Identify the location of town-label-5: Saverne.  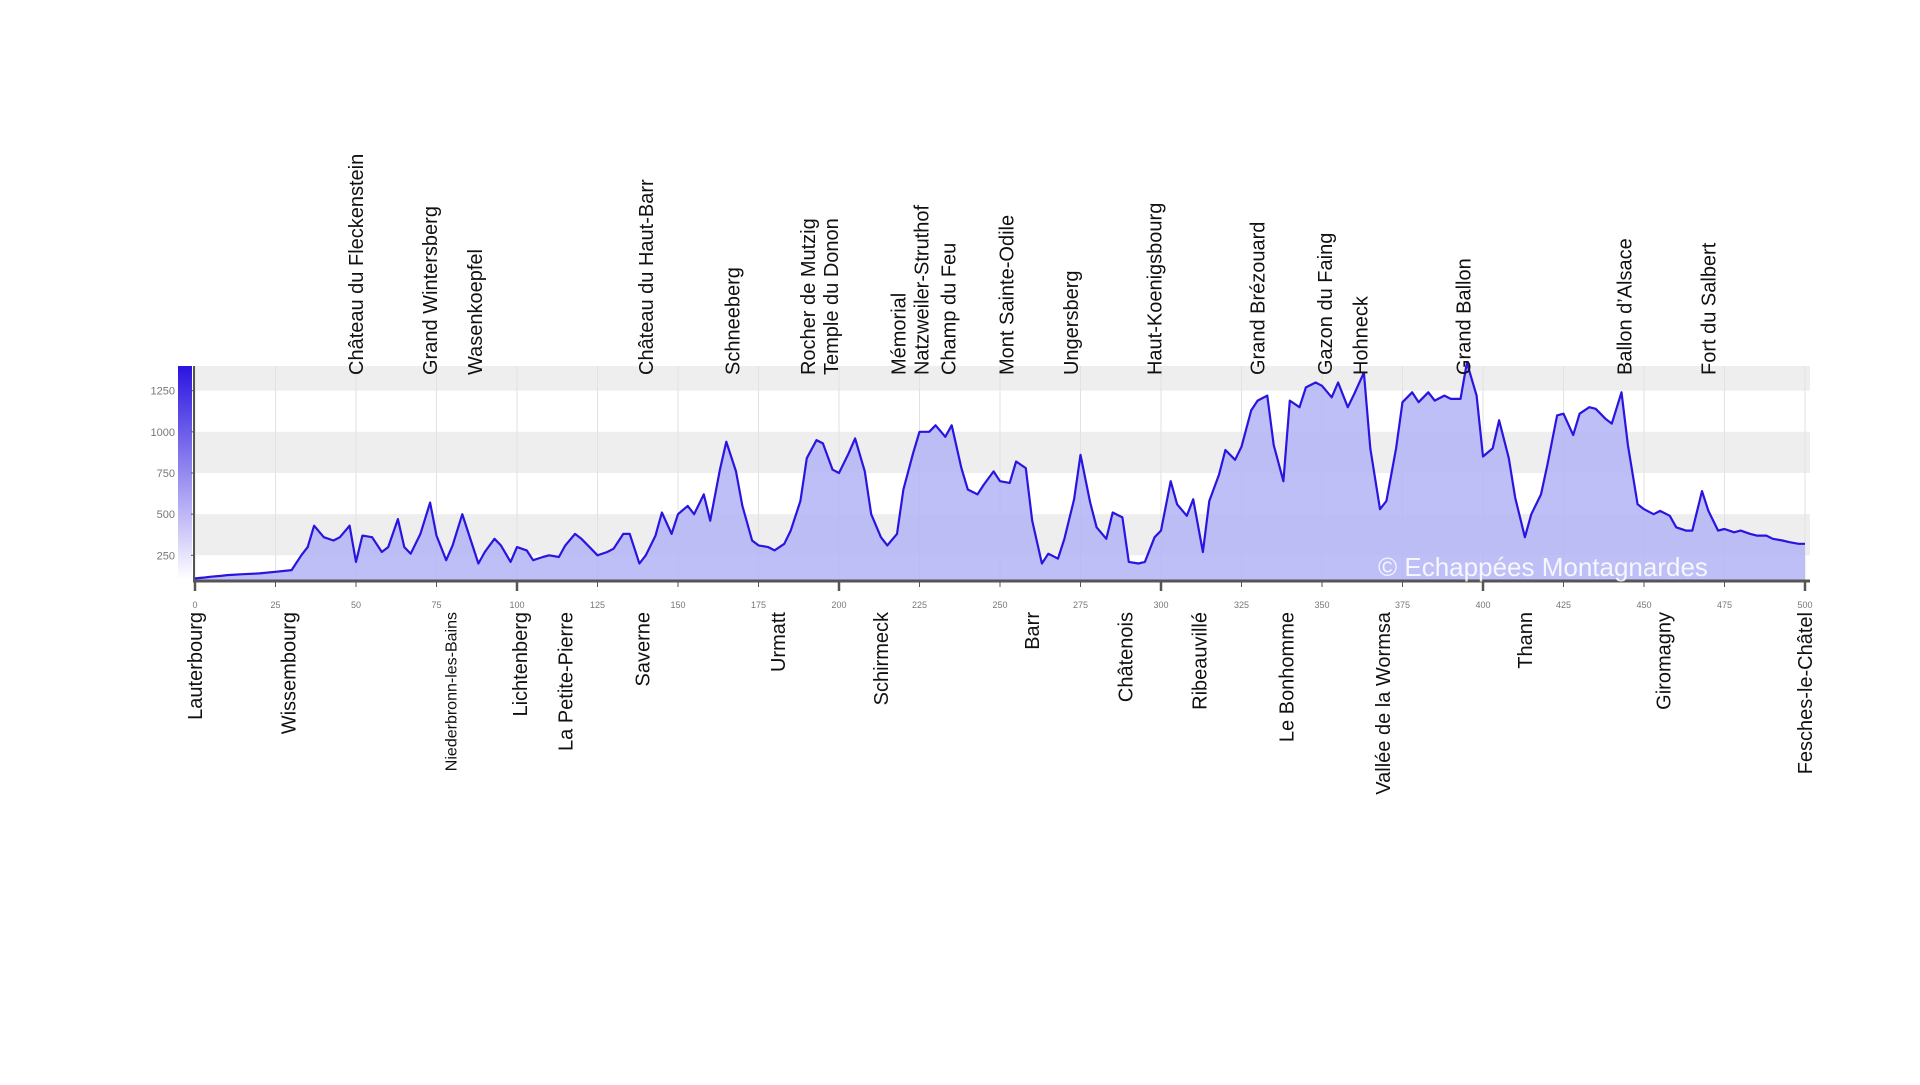
(644, 649).